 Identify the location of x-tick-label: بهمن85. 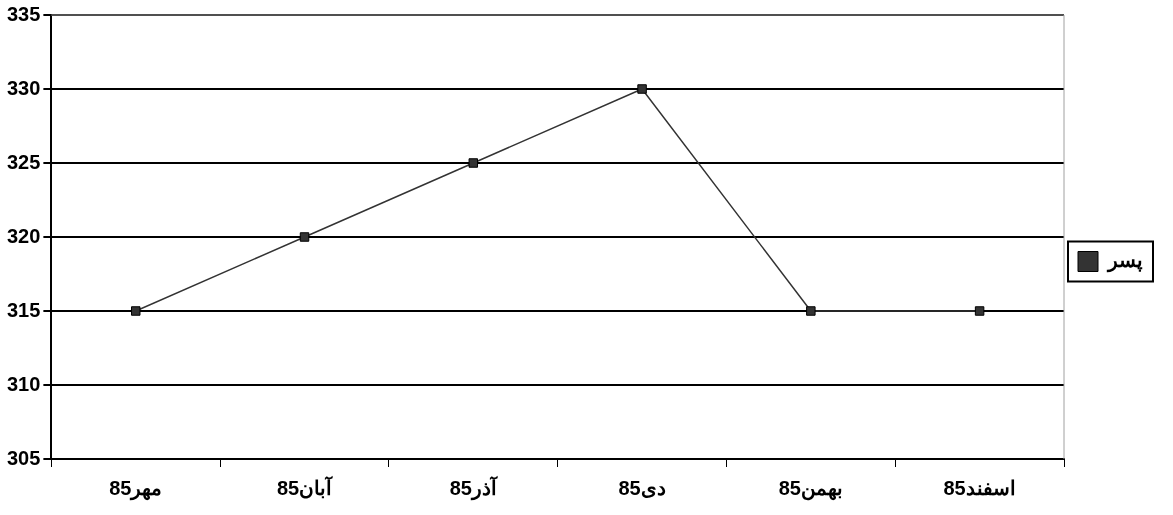
(810, 488).